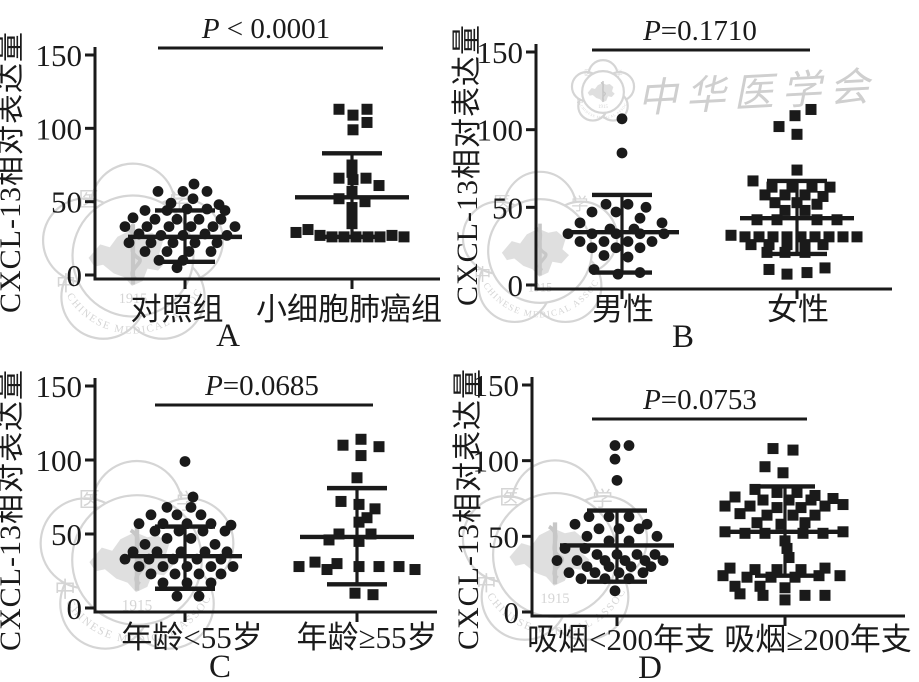 This screenshot has height=682, width=919. Describe the element at coordinates (482, 275) in the screenshot. I see `logo-ring-char: 中` at that location.